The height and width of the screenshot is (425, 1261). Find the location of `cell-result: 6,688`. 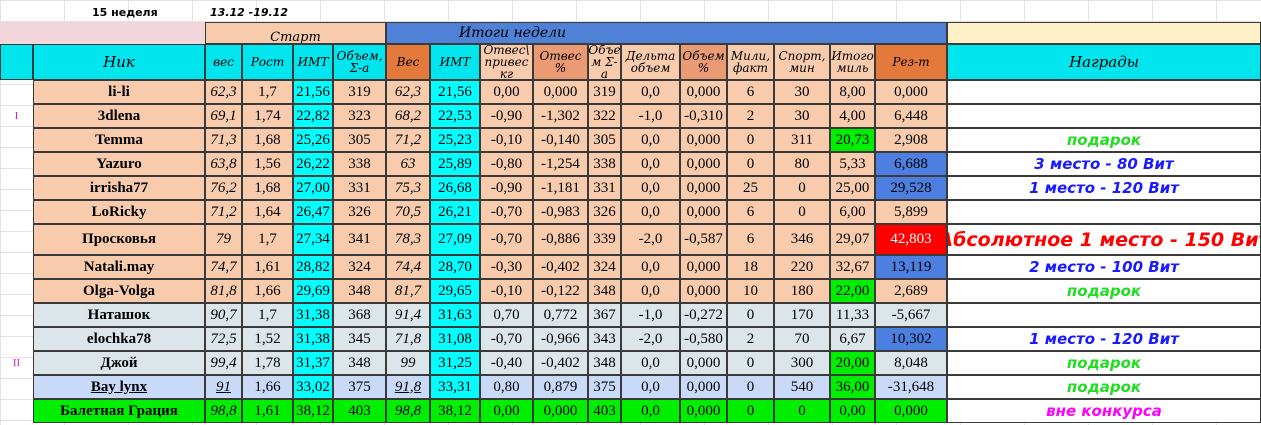

cell-result: 6,688 is located at coordinates (911, 164).